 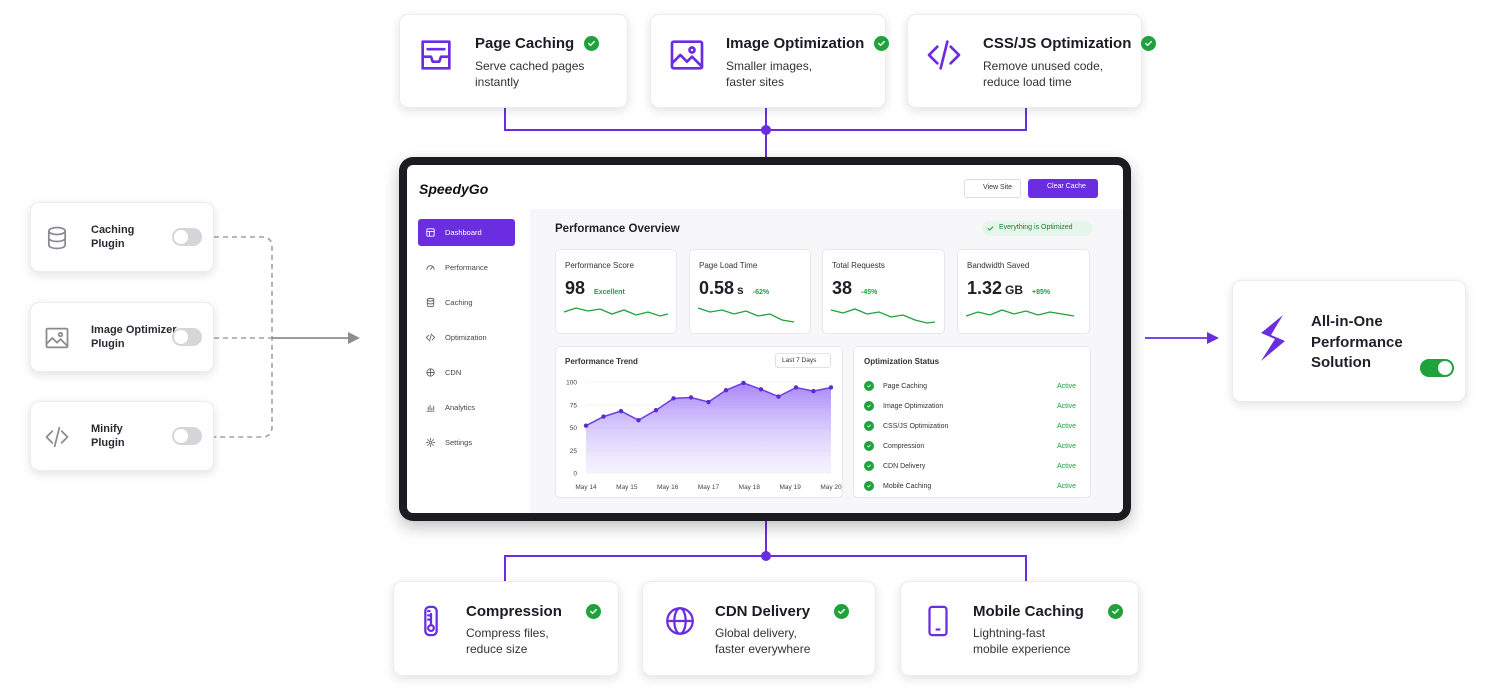 I want to click on feature-description: reduce size, so click(x=497, y=649).